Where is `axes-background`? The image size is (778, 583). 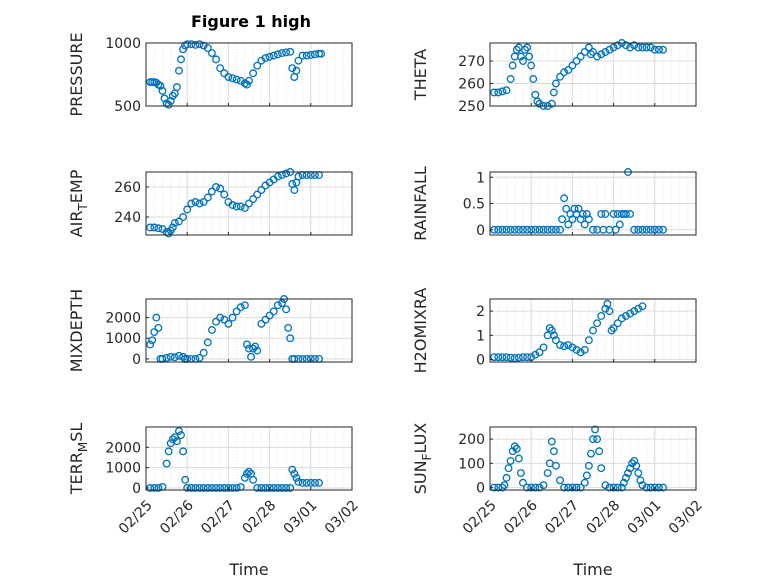
axes-background is located at coordinates (593, 330).